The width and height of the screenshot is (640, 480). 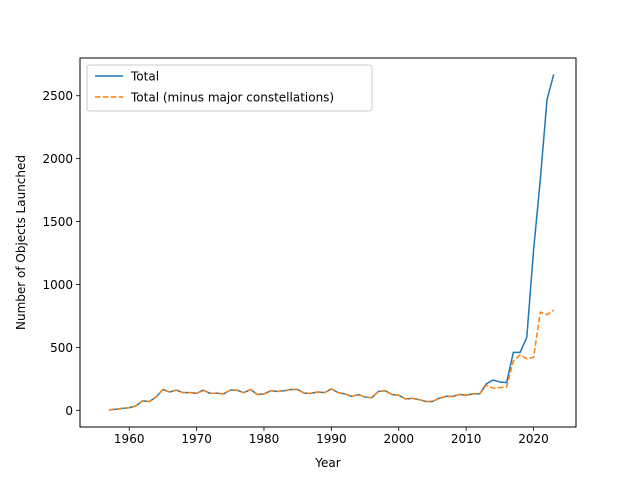 I want to click on x-tick-label: 1960, so click(x=129, y=439).